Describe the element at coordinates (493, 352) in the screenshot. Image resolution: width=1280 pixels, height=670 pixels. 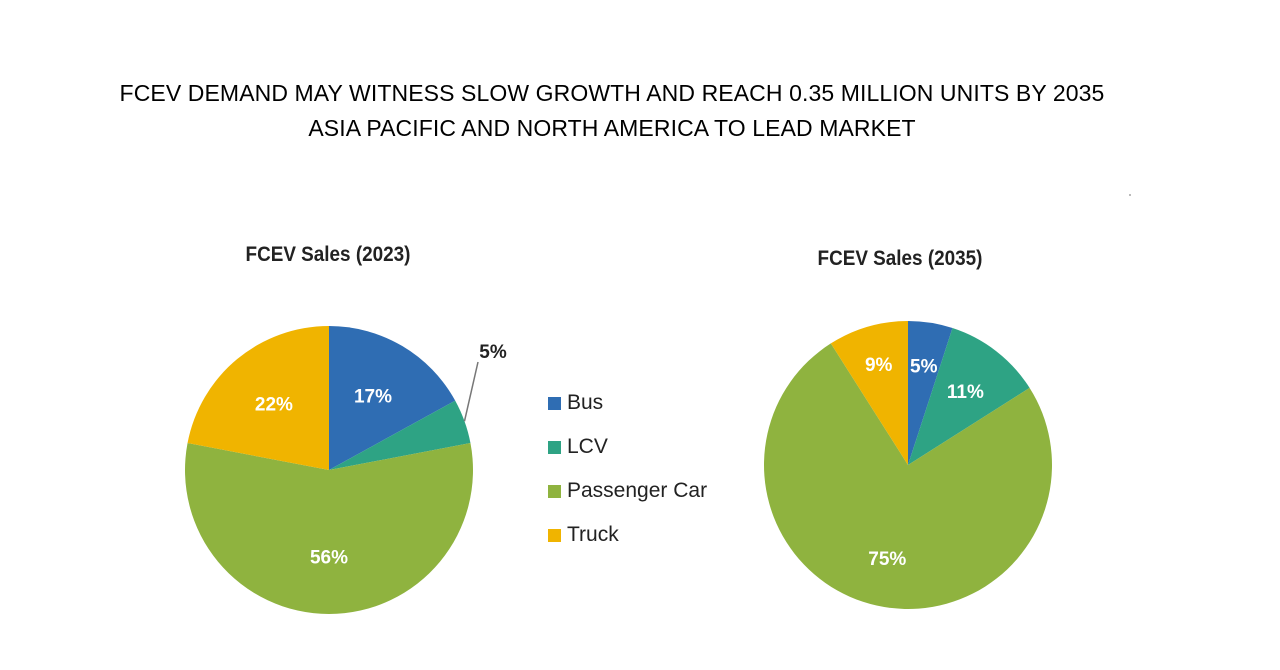
I see `slice-label-lcv-0: 5%` at that location.